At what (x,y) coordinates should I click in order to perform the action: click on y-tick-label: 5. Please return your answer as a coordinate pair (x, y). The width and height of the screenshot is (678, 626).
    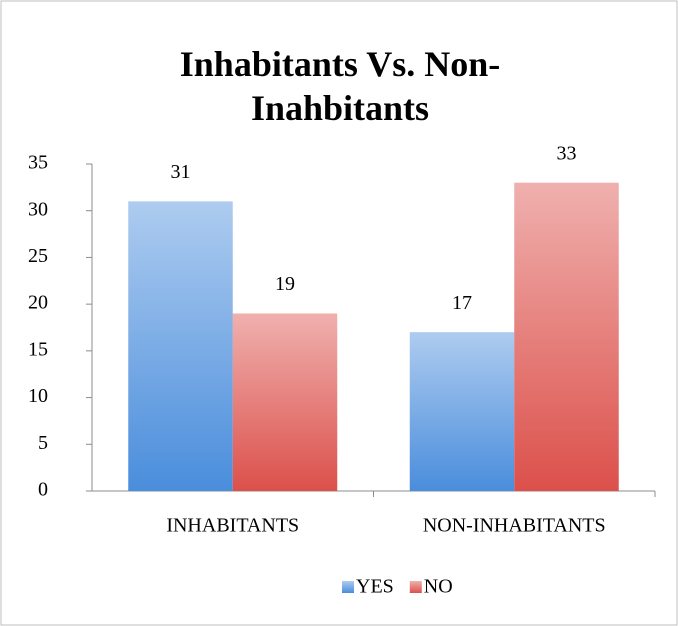
    Looking at the image, I should click on (43, 443).